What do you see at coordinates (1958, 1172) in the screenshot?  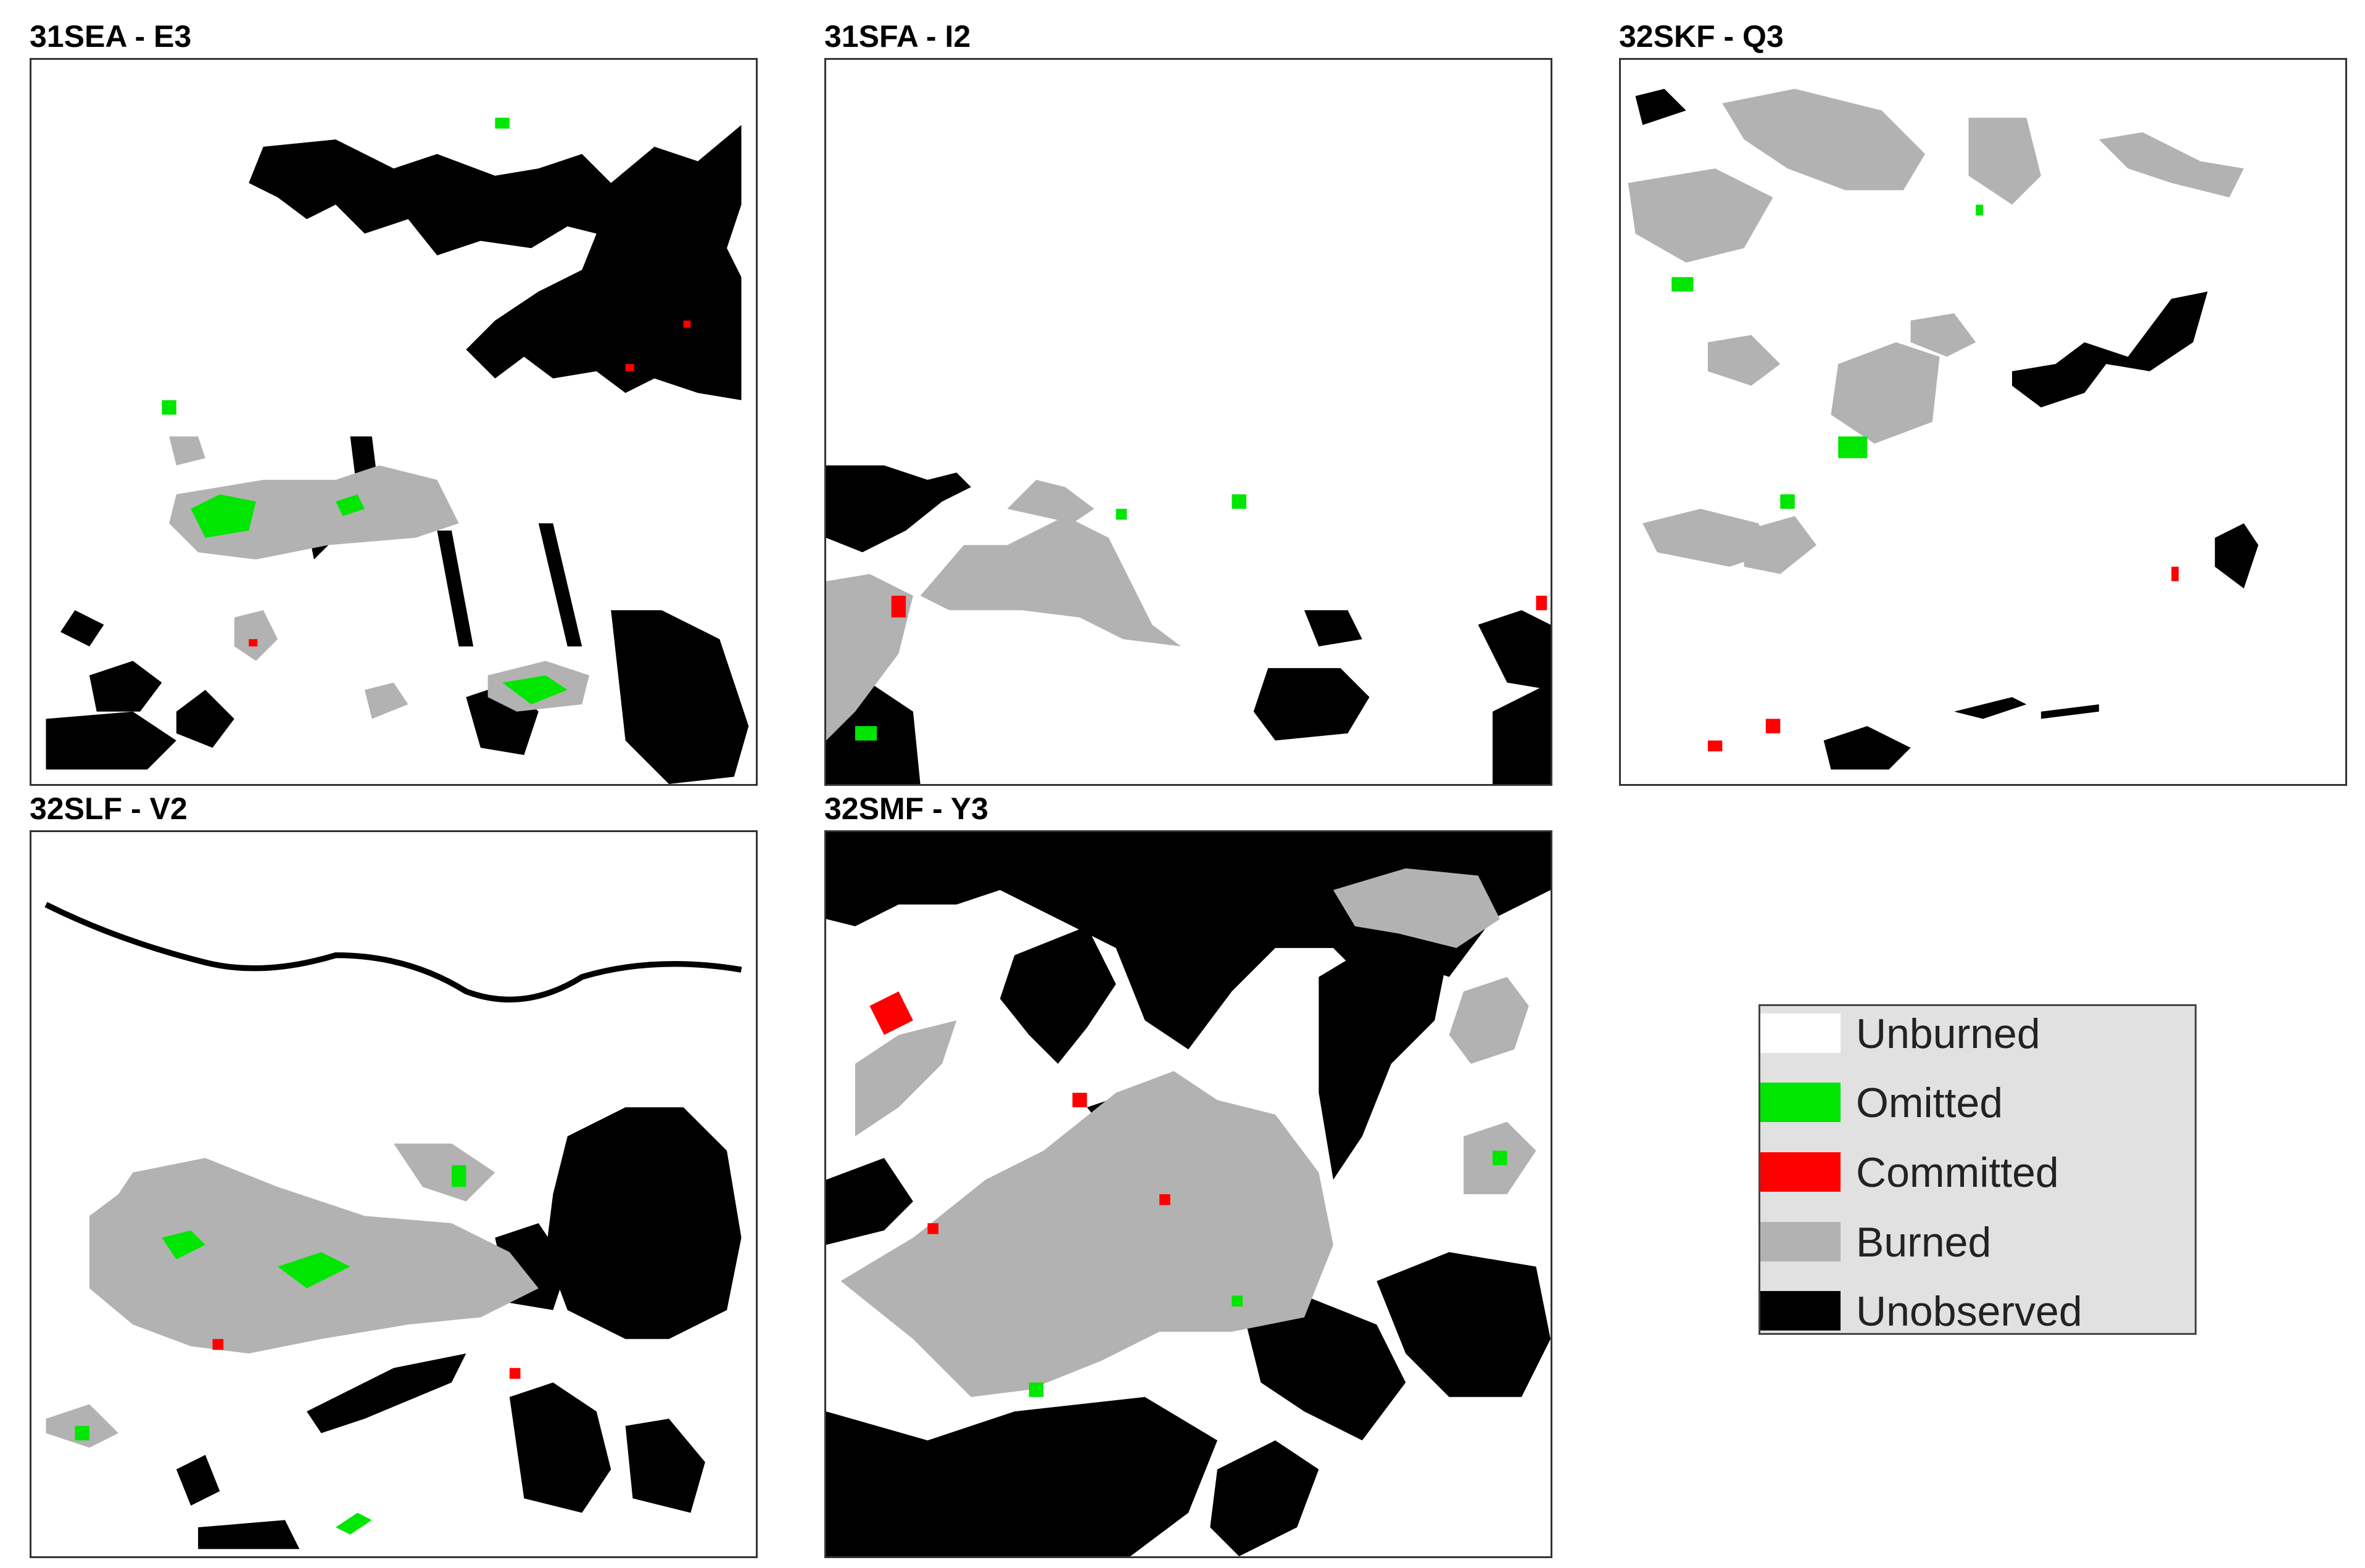 I see `legend-label: Committed` at bounding box center [1958, 1172].